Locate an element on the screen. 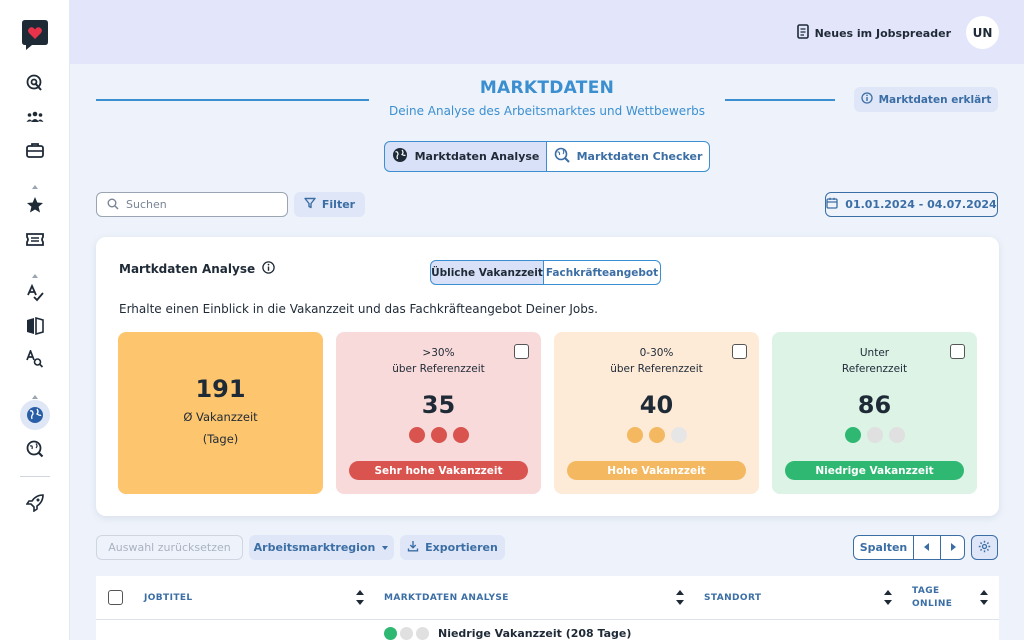  card-title: Martkdaten Analyse is located at coordinates (197, 269).